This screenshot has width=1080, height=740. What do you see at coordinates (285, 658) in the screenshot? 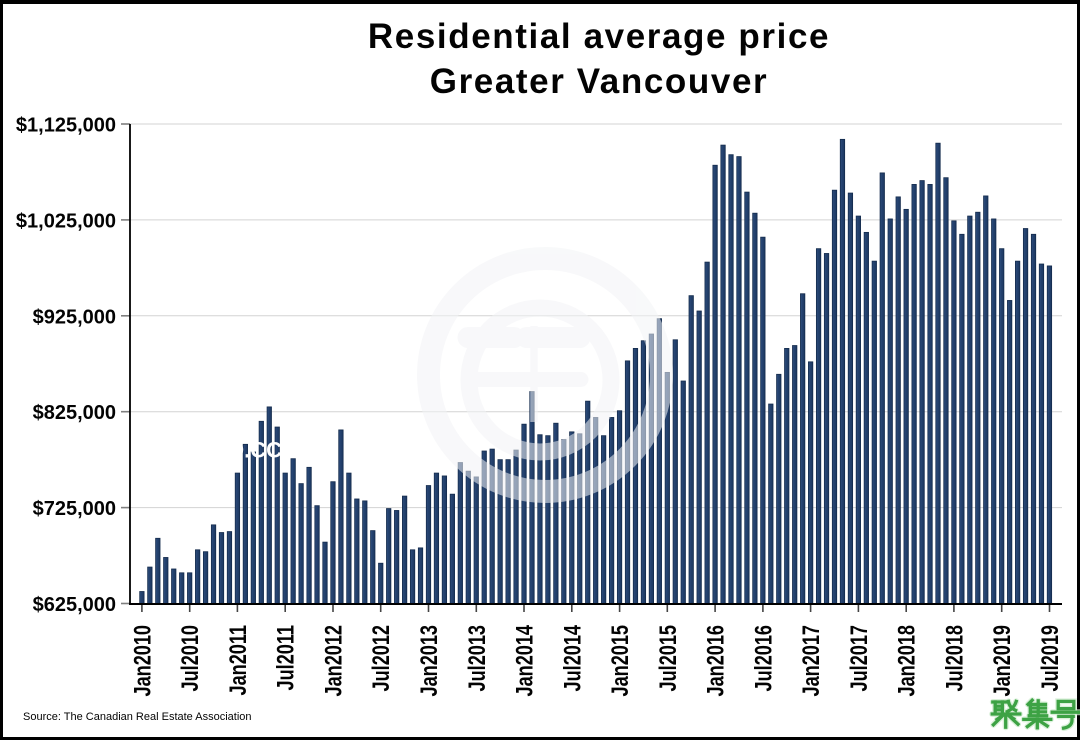
I see `svg-text: Jul2011` at bounding box center [285, 658].